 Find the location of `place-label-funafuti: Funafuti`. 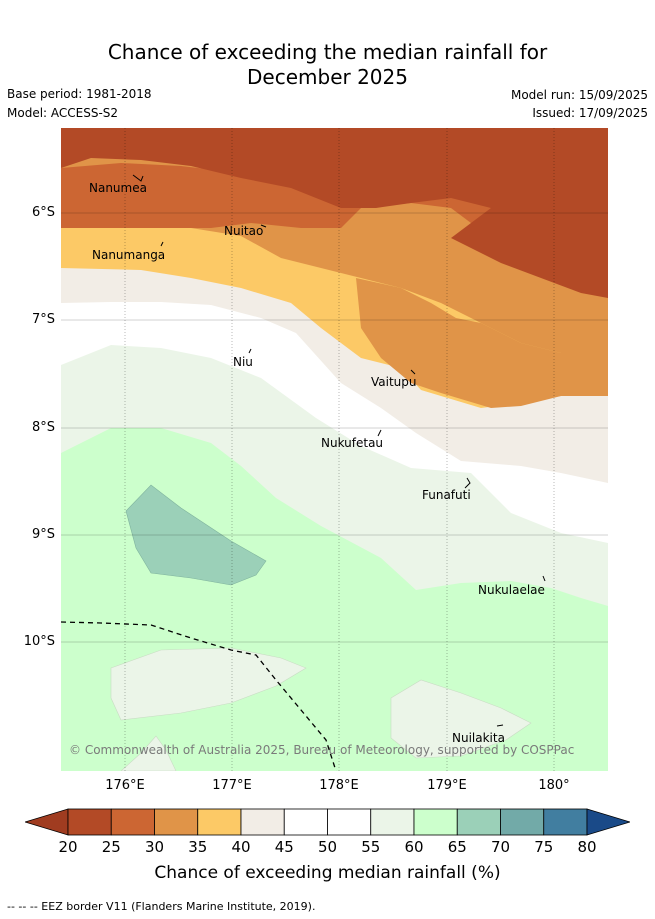

place-label-funafuti: Funafuti is located at coordinates (446, 495).